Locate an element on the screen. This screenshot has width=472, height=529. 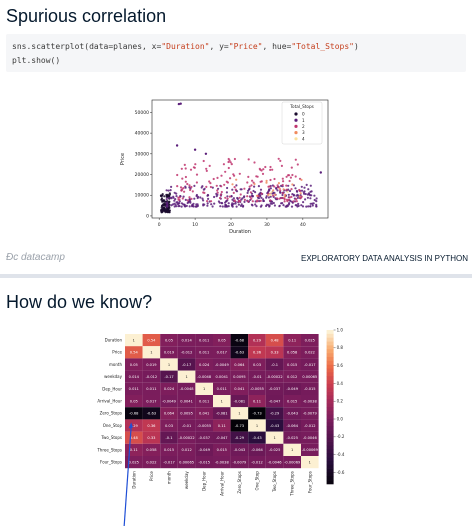
heatmap-col-label: Four_Stops is located at coordinates (309, 482).